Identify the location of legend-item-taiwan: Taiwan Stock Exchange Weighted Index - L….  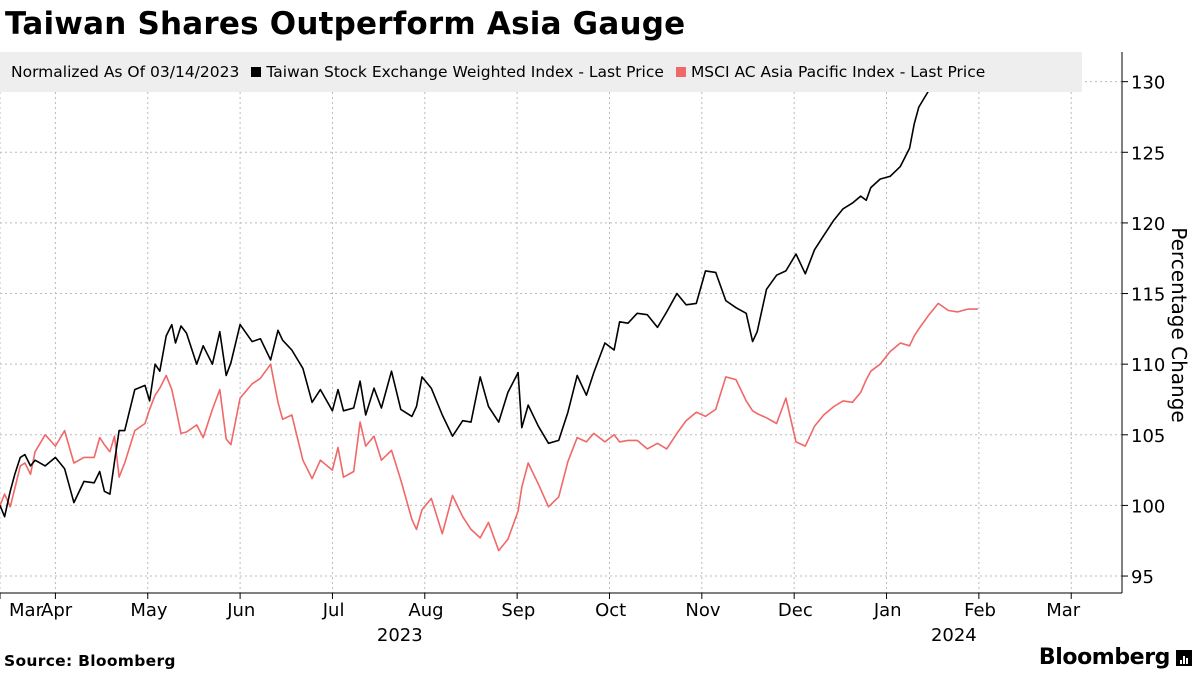
(457, 72).